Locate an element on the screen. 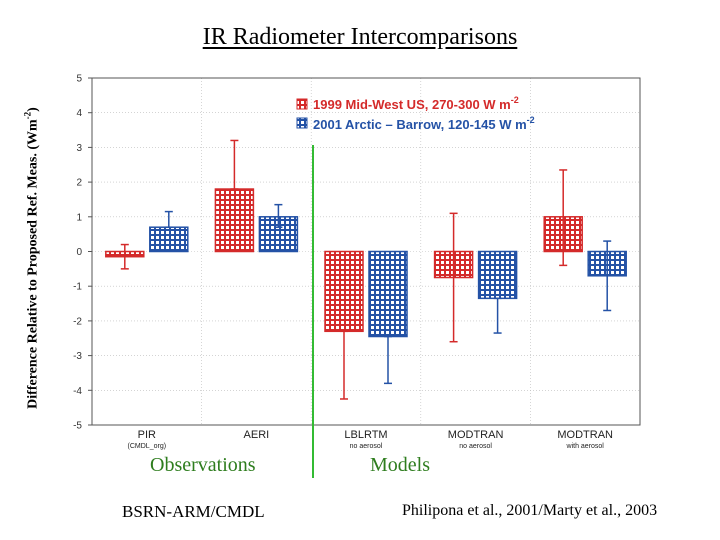  x-tick-label: LBLRTM is located at coordinates (365, 435).